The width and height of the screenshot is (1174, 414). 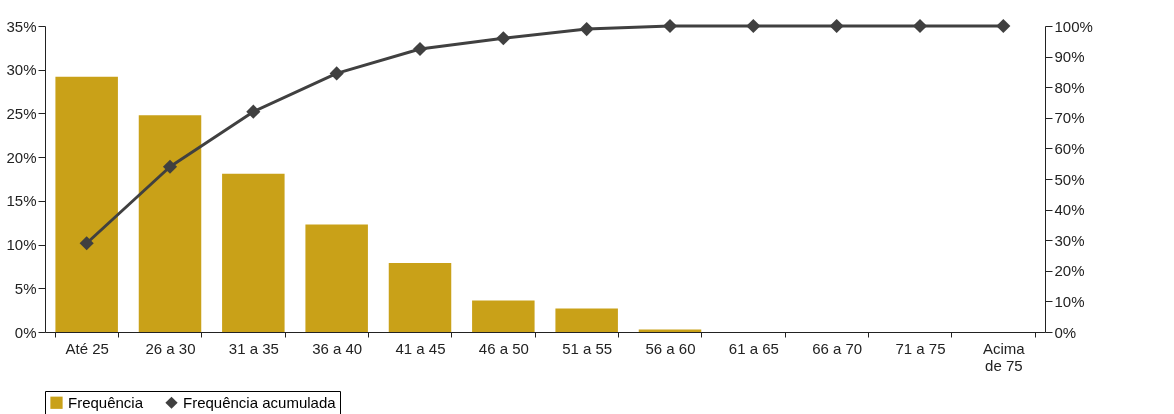 What do you see at coordinates (21, 201) in the screenshot?
I see `y-tick-label: 15%` at bounding box center [21, 201].